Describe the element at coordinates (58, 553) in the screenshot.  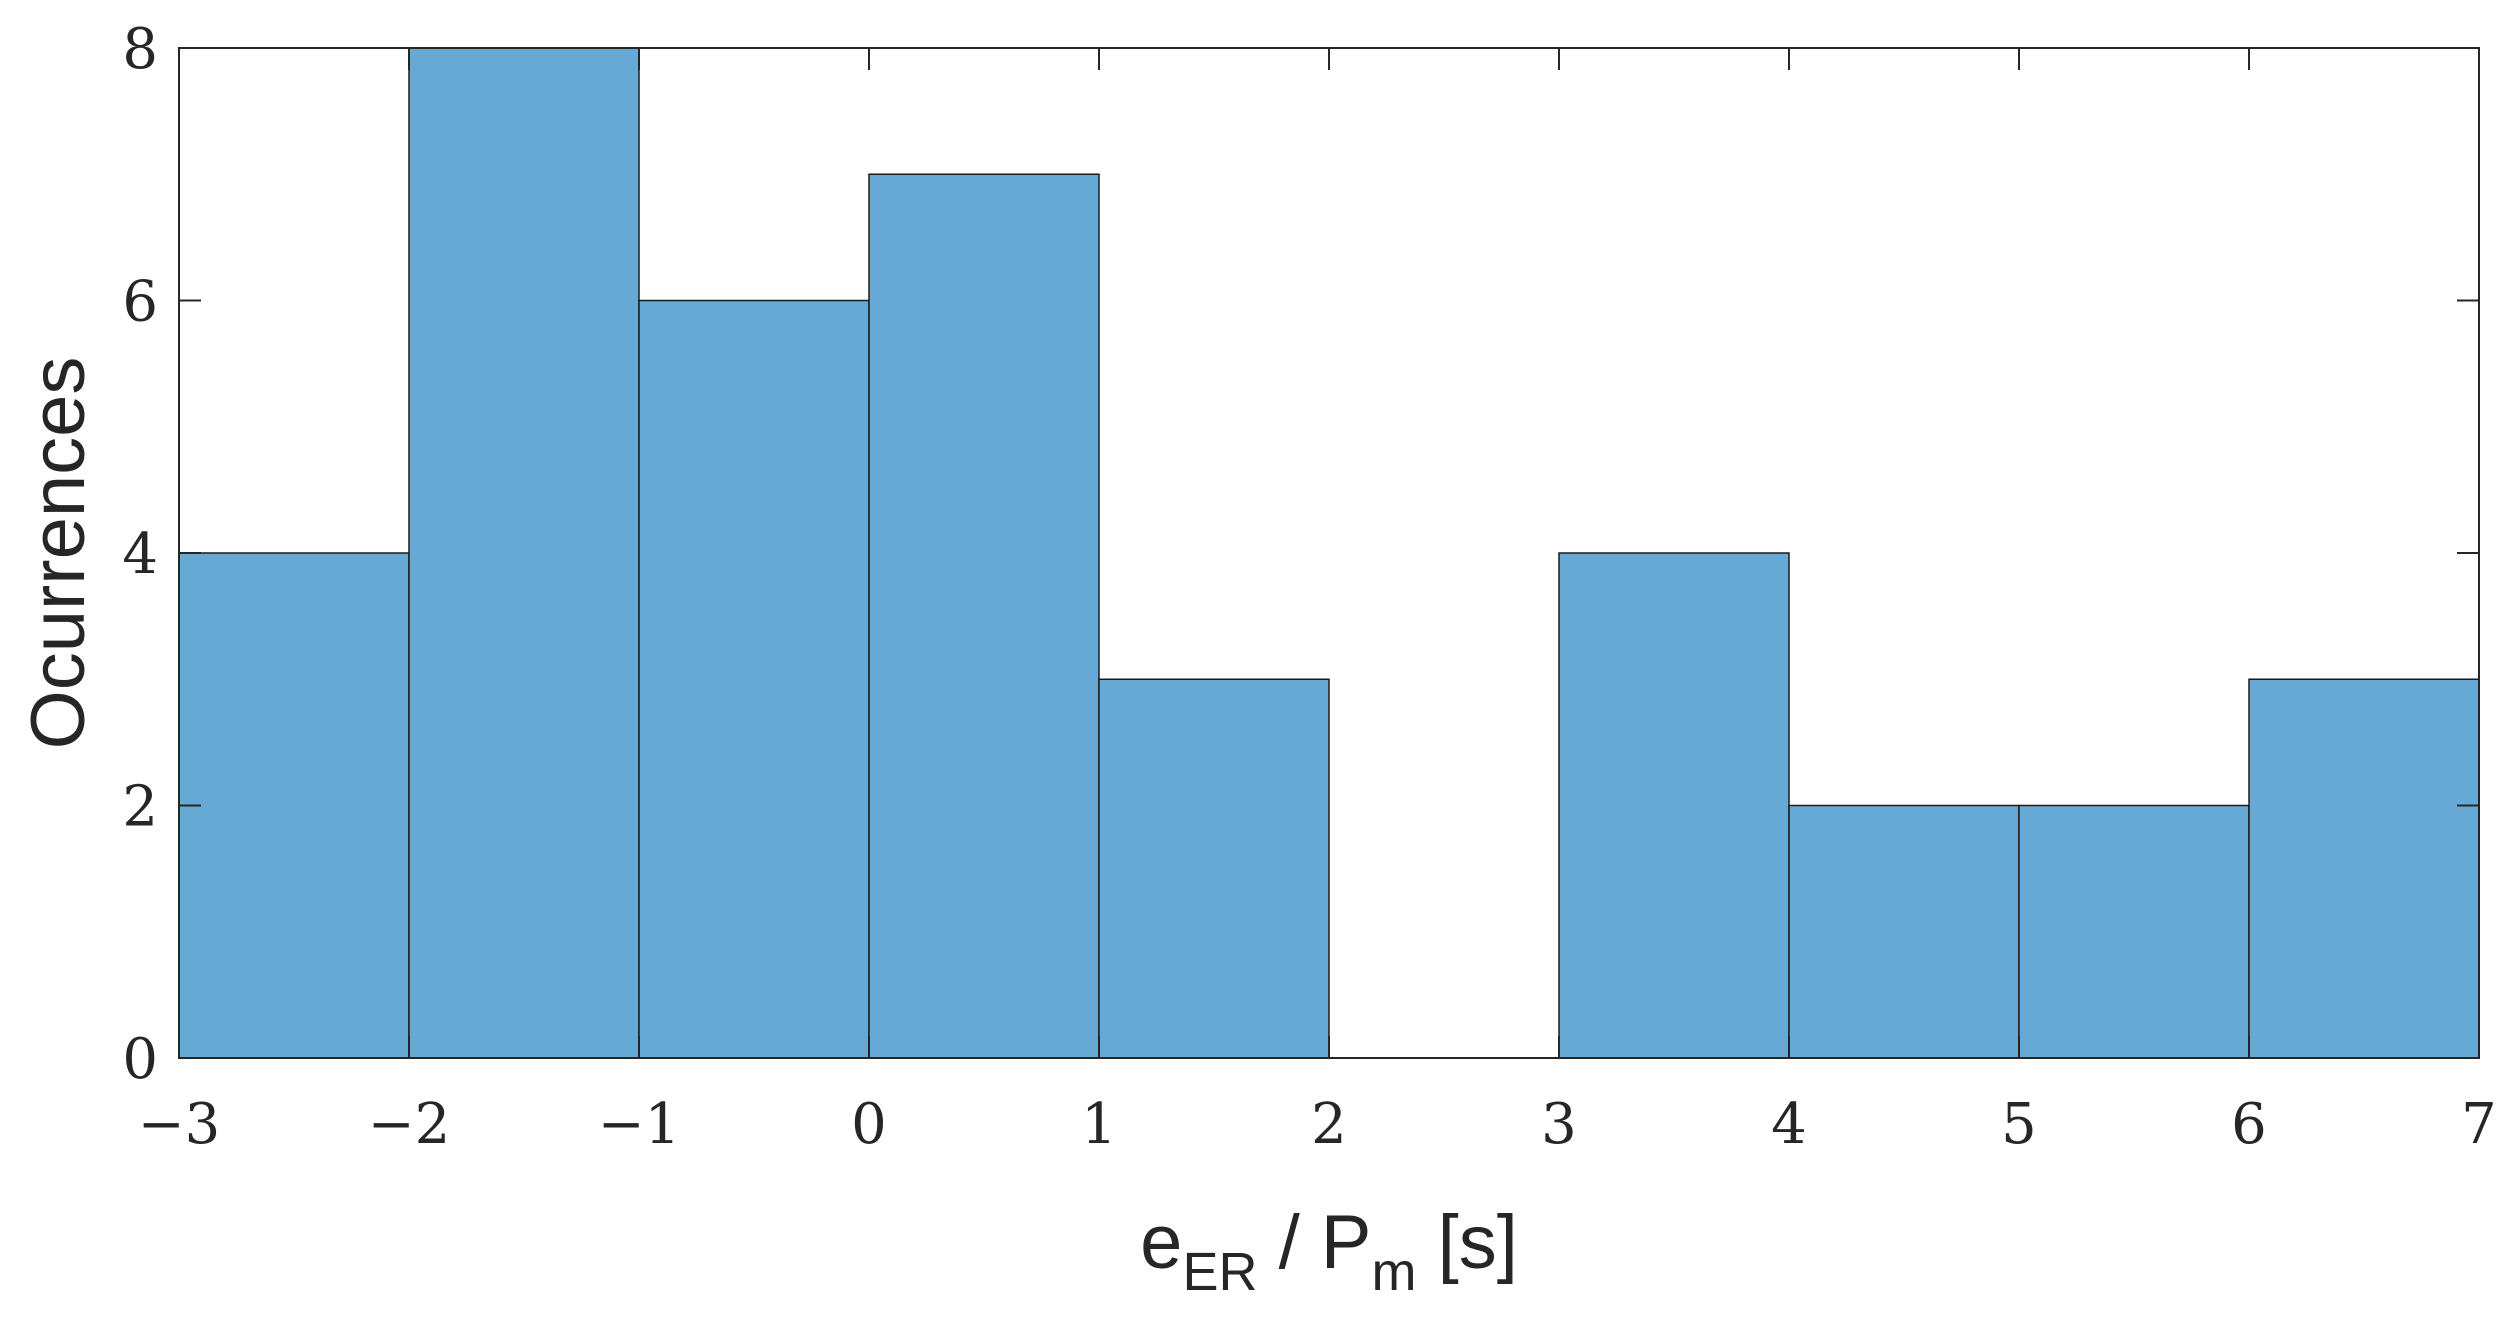
I see `y-axis-label: Ocurrences` at that location.